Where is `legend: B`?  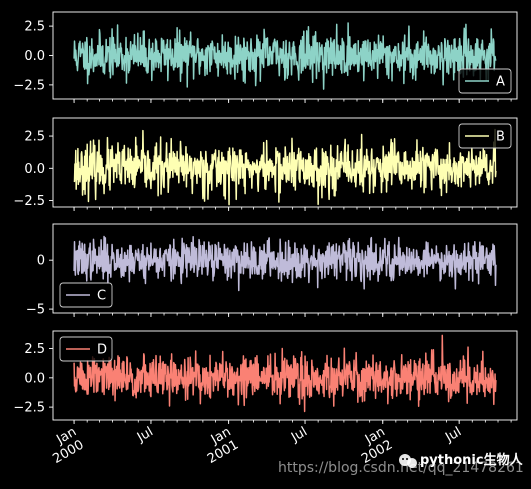 legend: B is located at coordinates (485, 136).